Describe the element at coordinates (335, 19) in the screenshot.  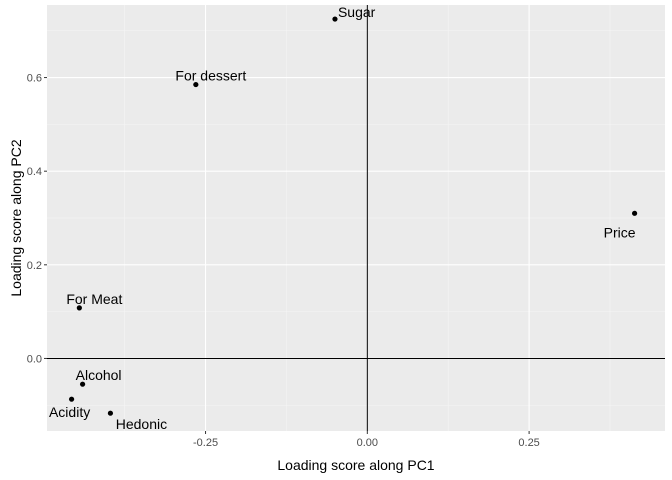
I see `point-sugar` at that location.